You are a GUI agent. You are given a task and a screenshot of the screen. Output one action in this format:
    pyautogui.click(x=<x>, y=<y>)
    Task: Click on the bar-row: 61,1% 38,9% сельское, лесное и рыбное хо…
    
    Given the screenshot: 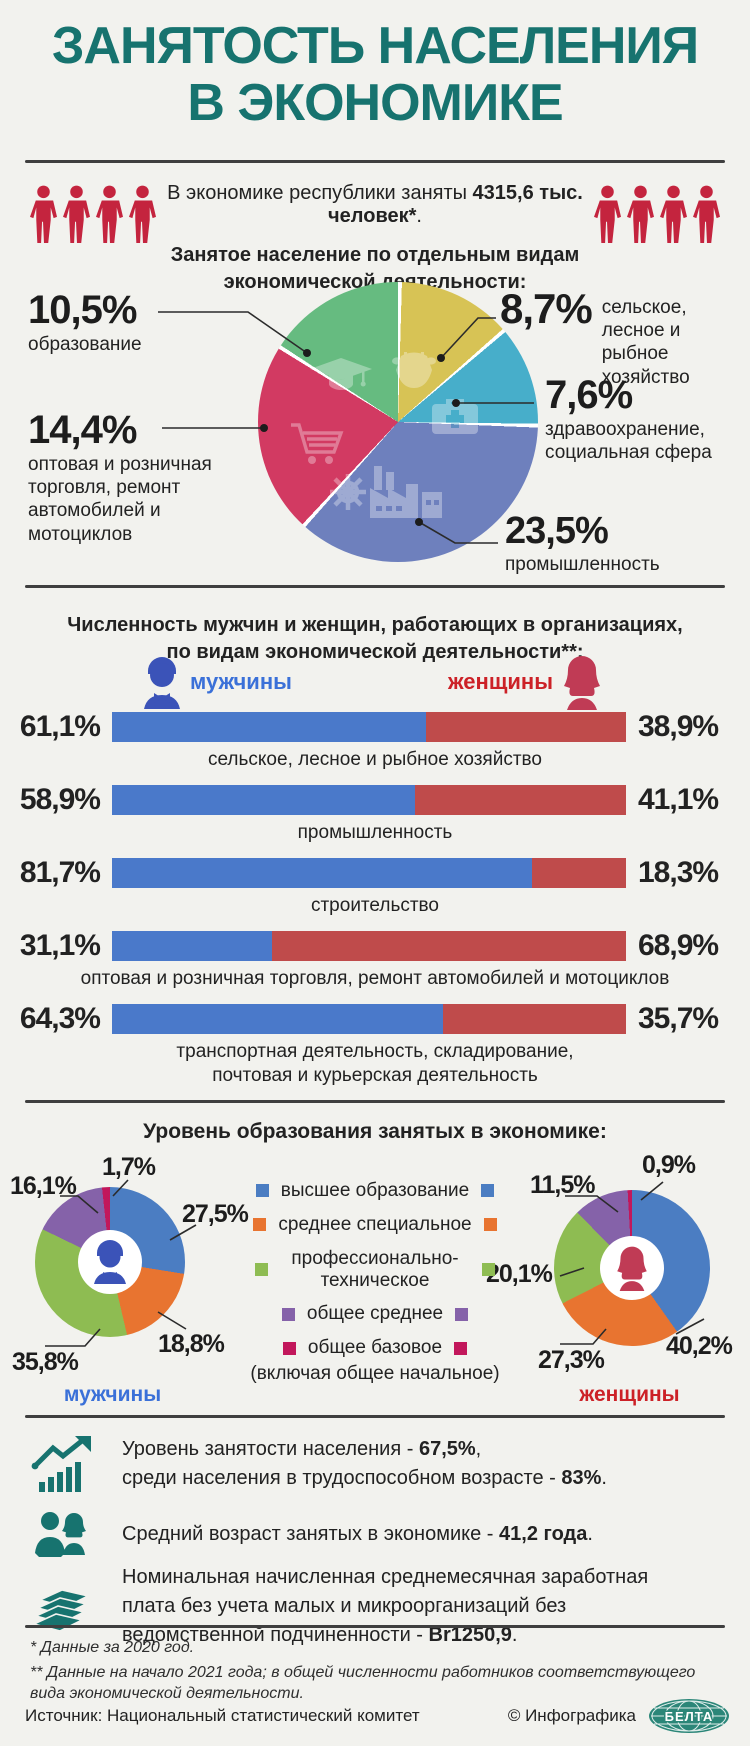 What is the action you would take?
    pyautogui.click(x=375, y=741)
    